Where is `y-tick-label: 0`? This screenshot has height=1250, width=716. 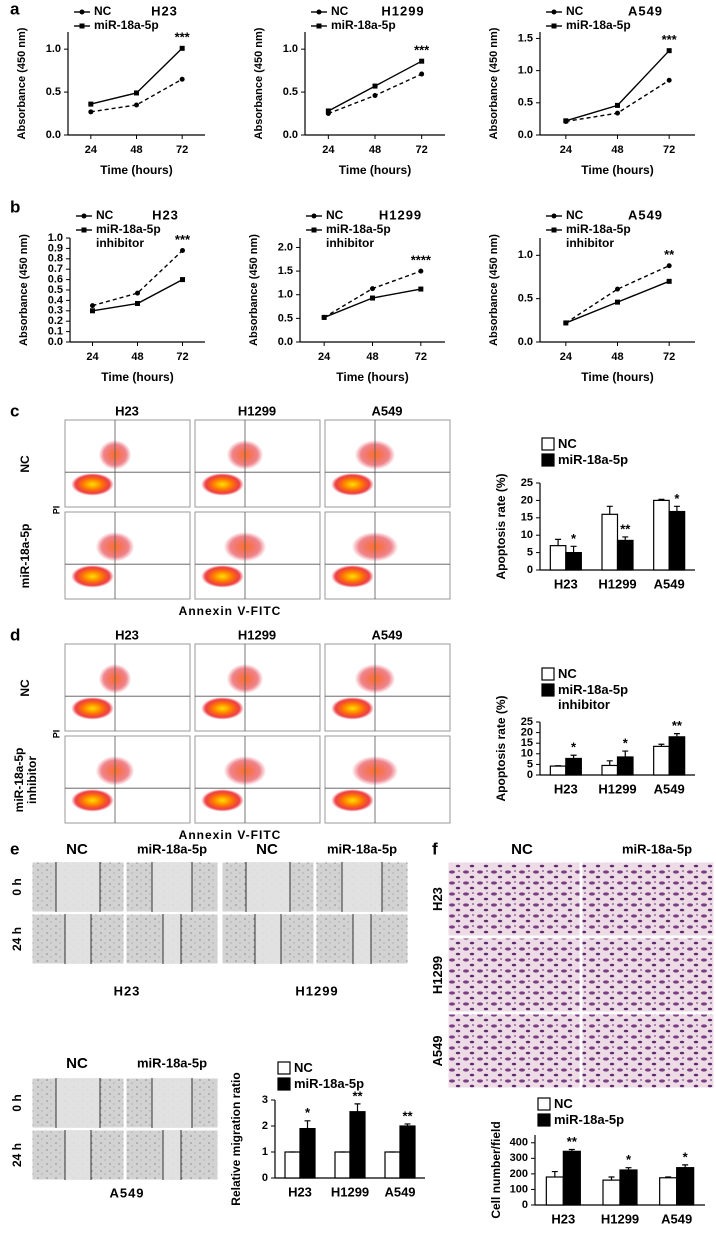
y-tick-label: 0 is located at coordinates (530, 775).